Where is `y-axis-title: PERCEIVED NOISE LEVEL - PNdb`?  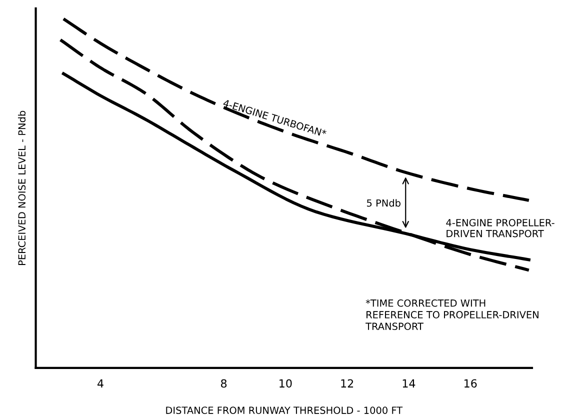 y-axis-title: PERCEIVED NOISE LEVEL - PNdb is located at coordinates (22, 187).